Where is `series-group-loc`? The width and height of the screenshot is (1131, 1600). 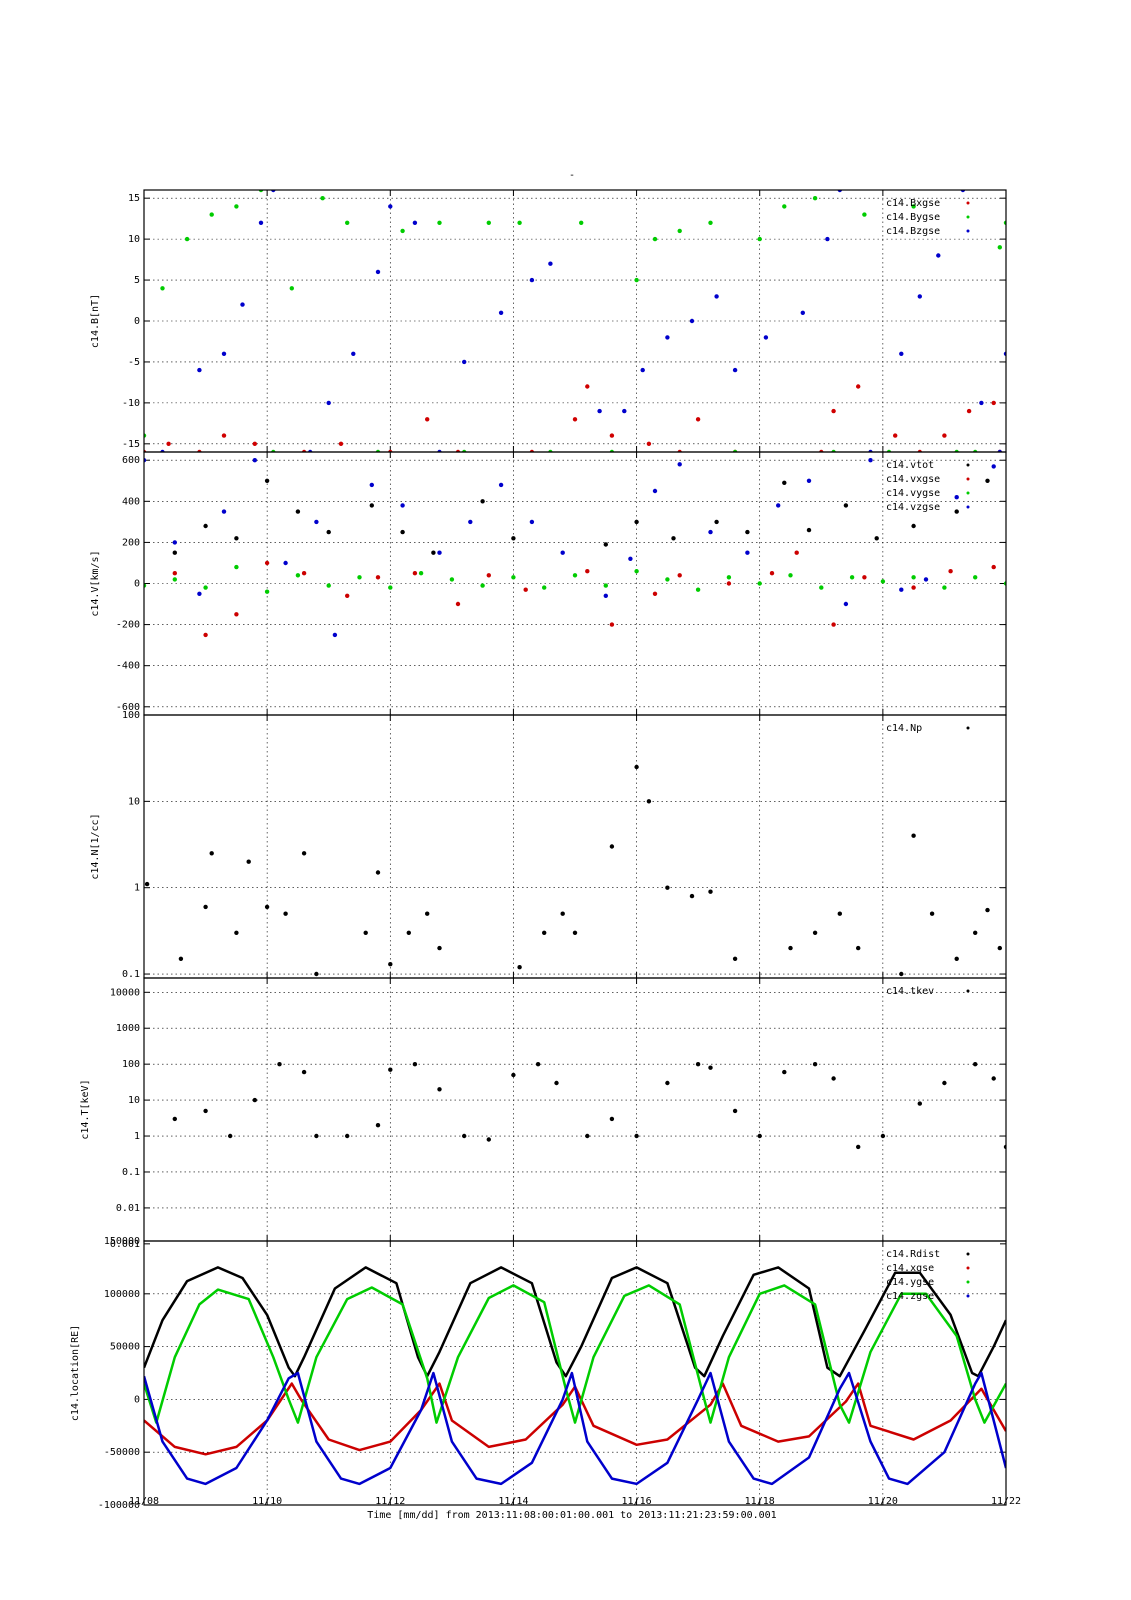
series-group-loc is located at coordinates (575, 1376).